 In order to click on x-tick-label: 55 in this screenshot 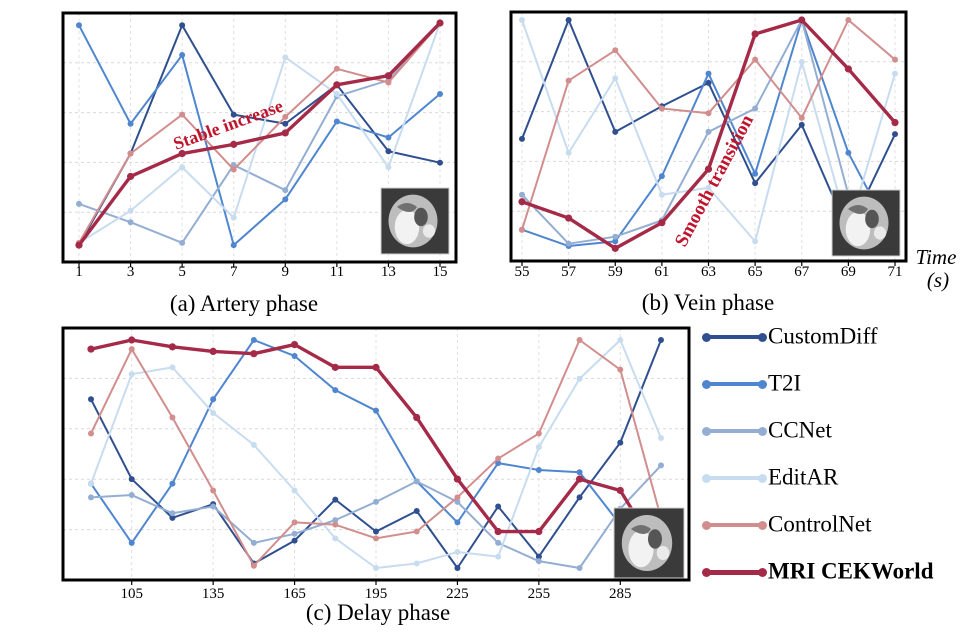, I will do `click(522, 272)`.